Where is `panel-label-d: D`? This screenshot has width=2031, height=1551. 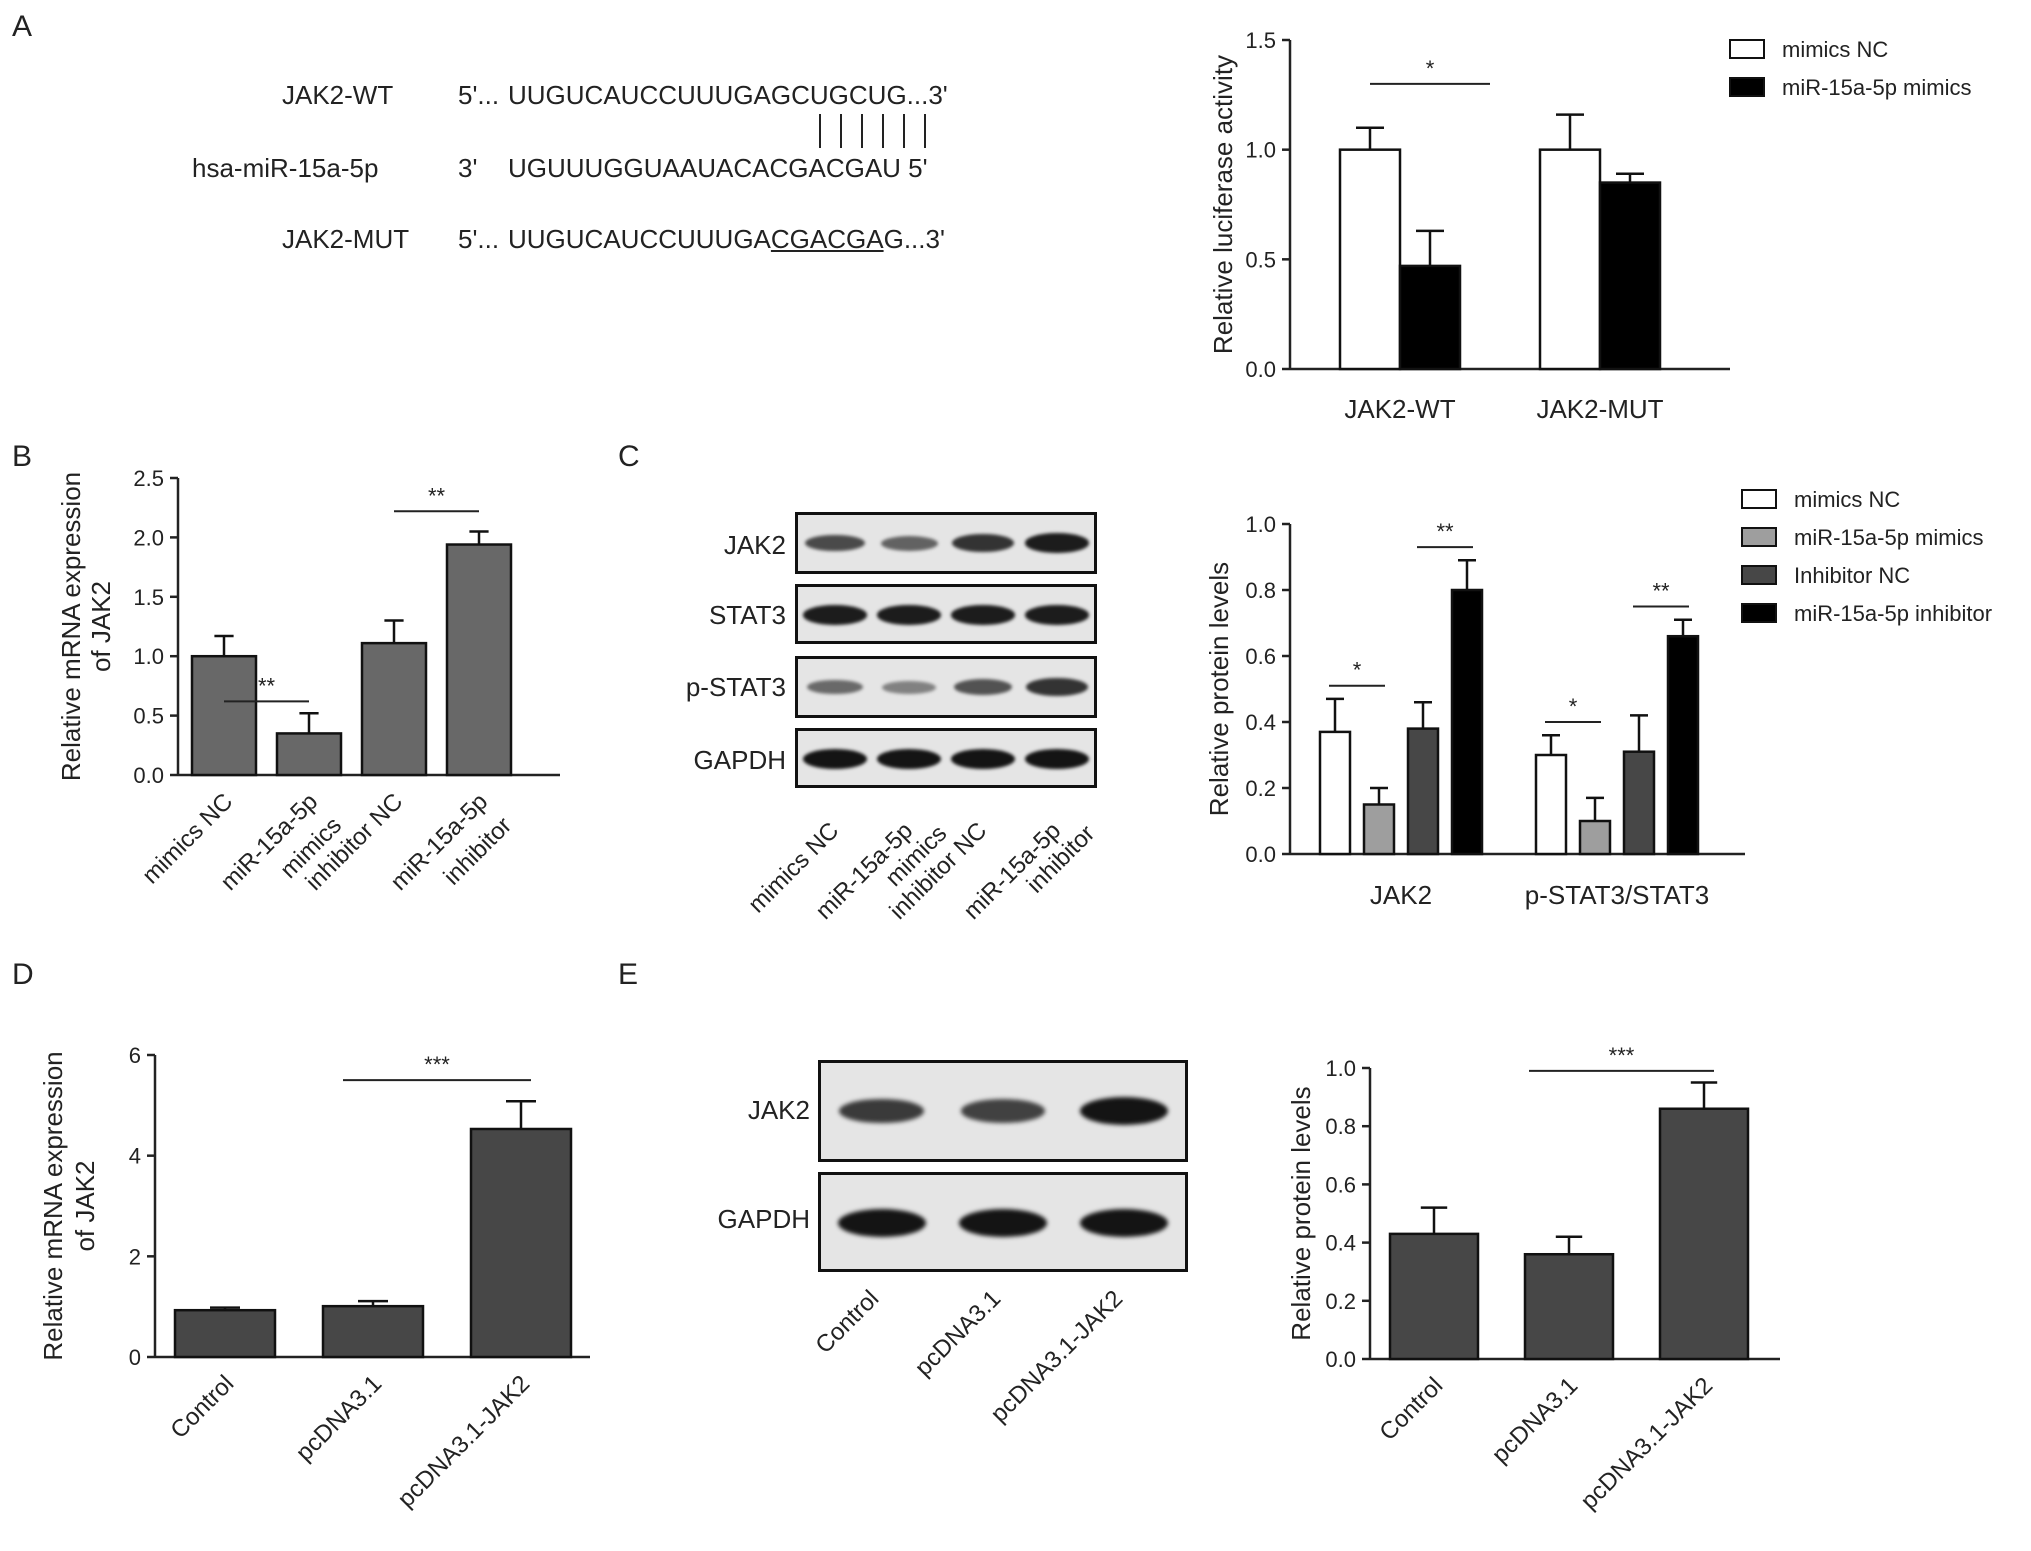
panel-label-d: D is located at coordinates (23, 974).